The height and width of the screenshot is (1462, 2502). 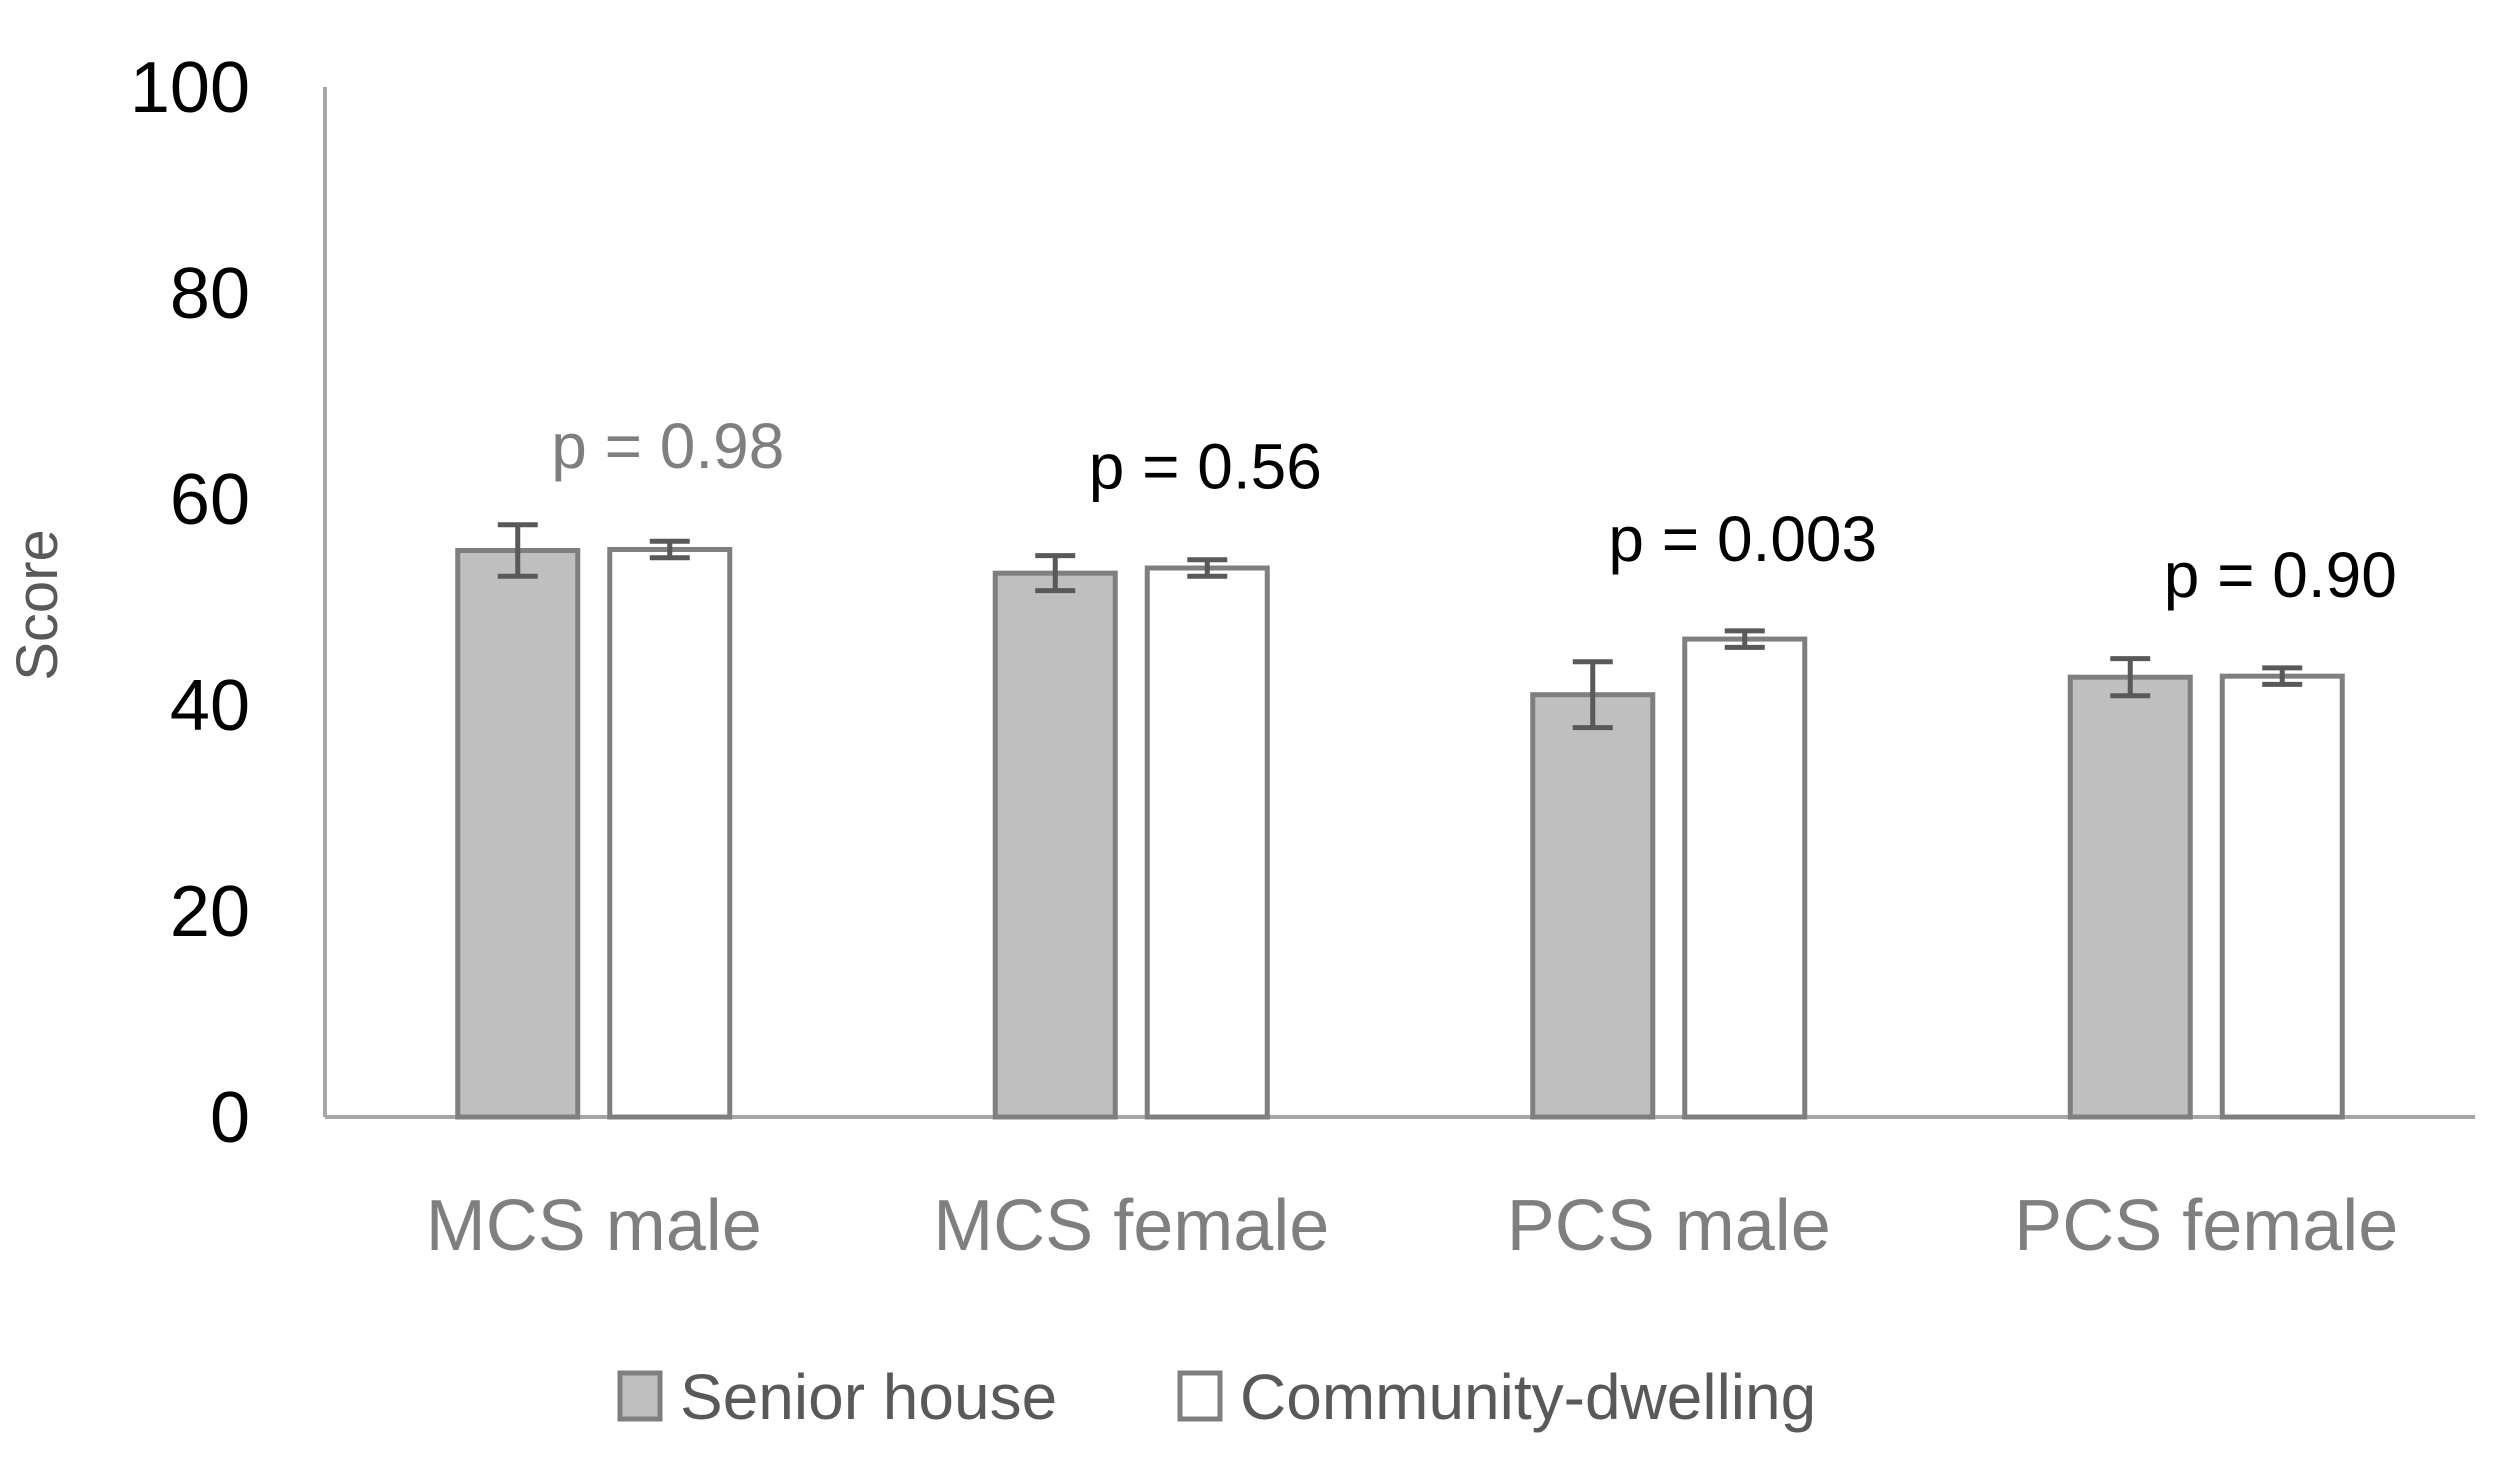 I want to click on legend-label-senior-house: Senior house, so click(x=868, y=1397).